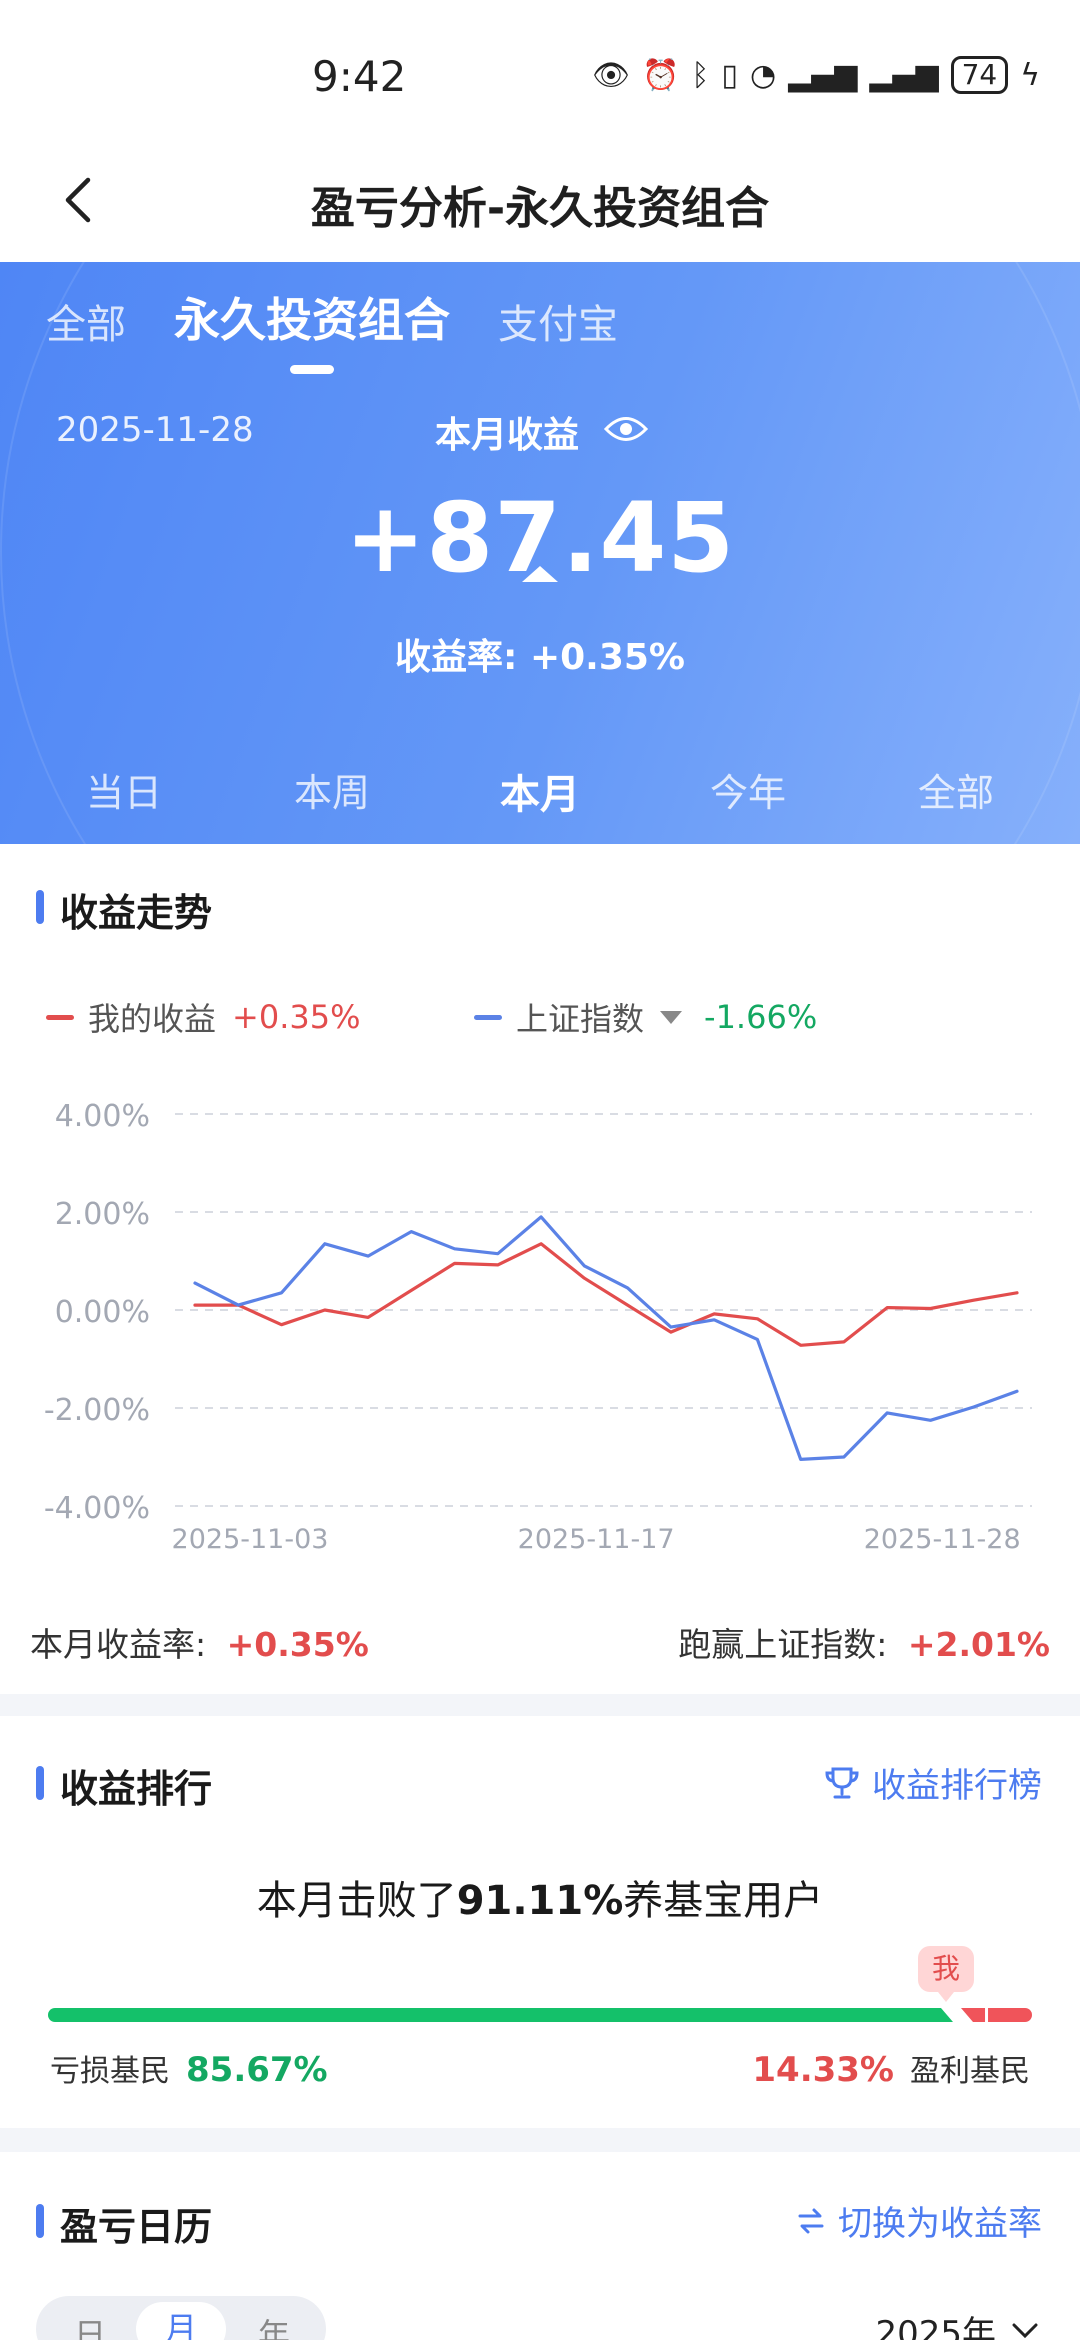  I want to click on account-tabs: 全部 永久投资组合 支付宝, so click(332, 329).